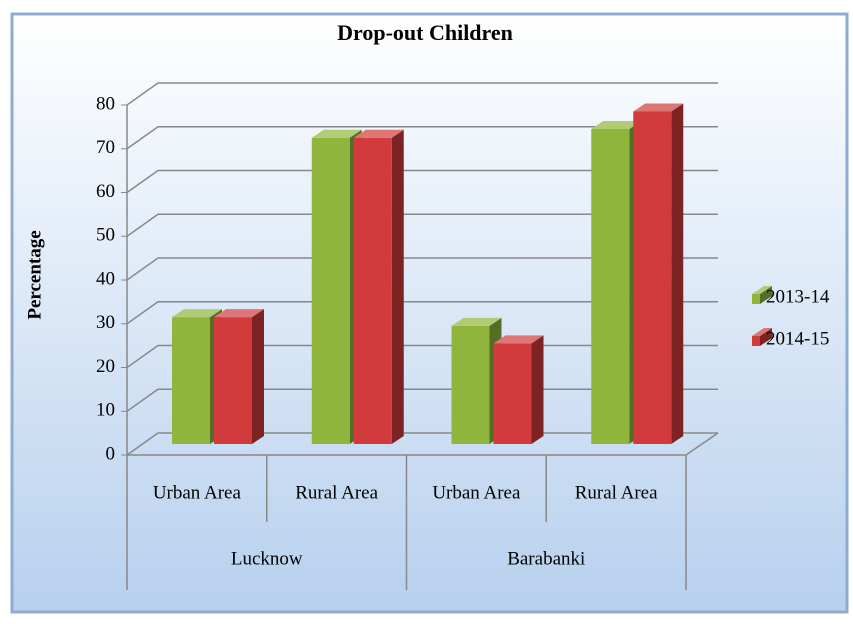 This screenshot has height=624, width=853. Describe the element at coordinates (425, 32) in the screenshot. I see `chart-title: Drop-out Children` at that location.